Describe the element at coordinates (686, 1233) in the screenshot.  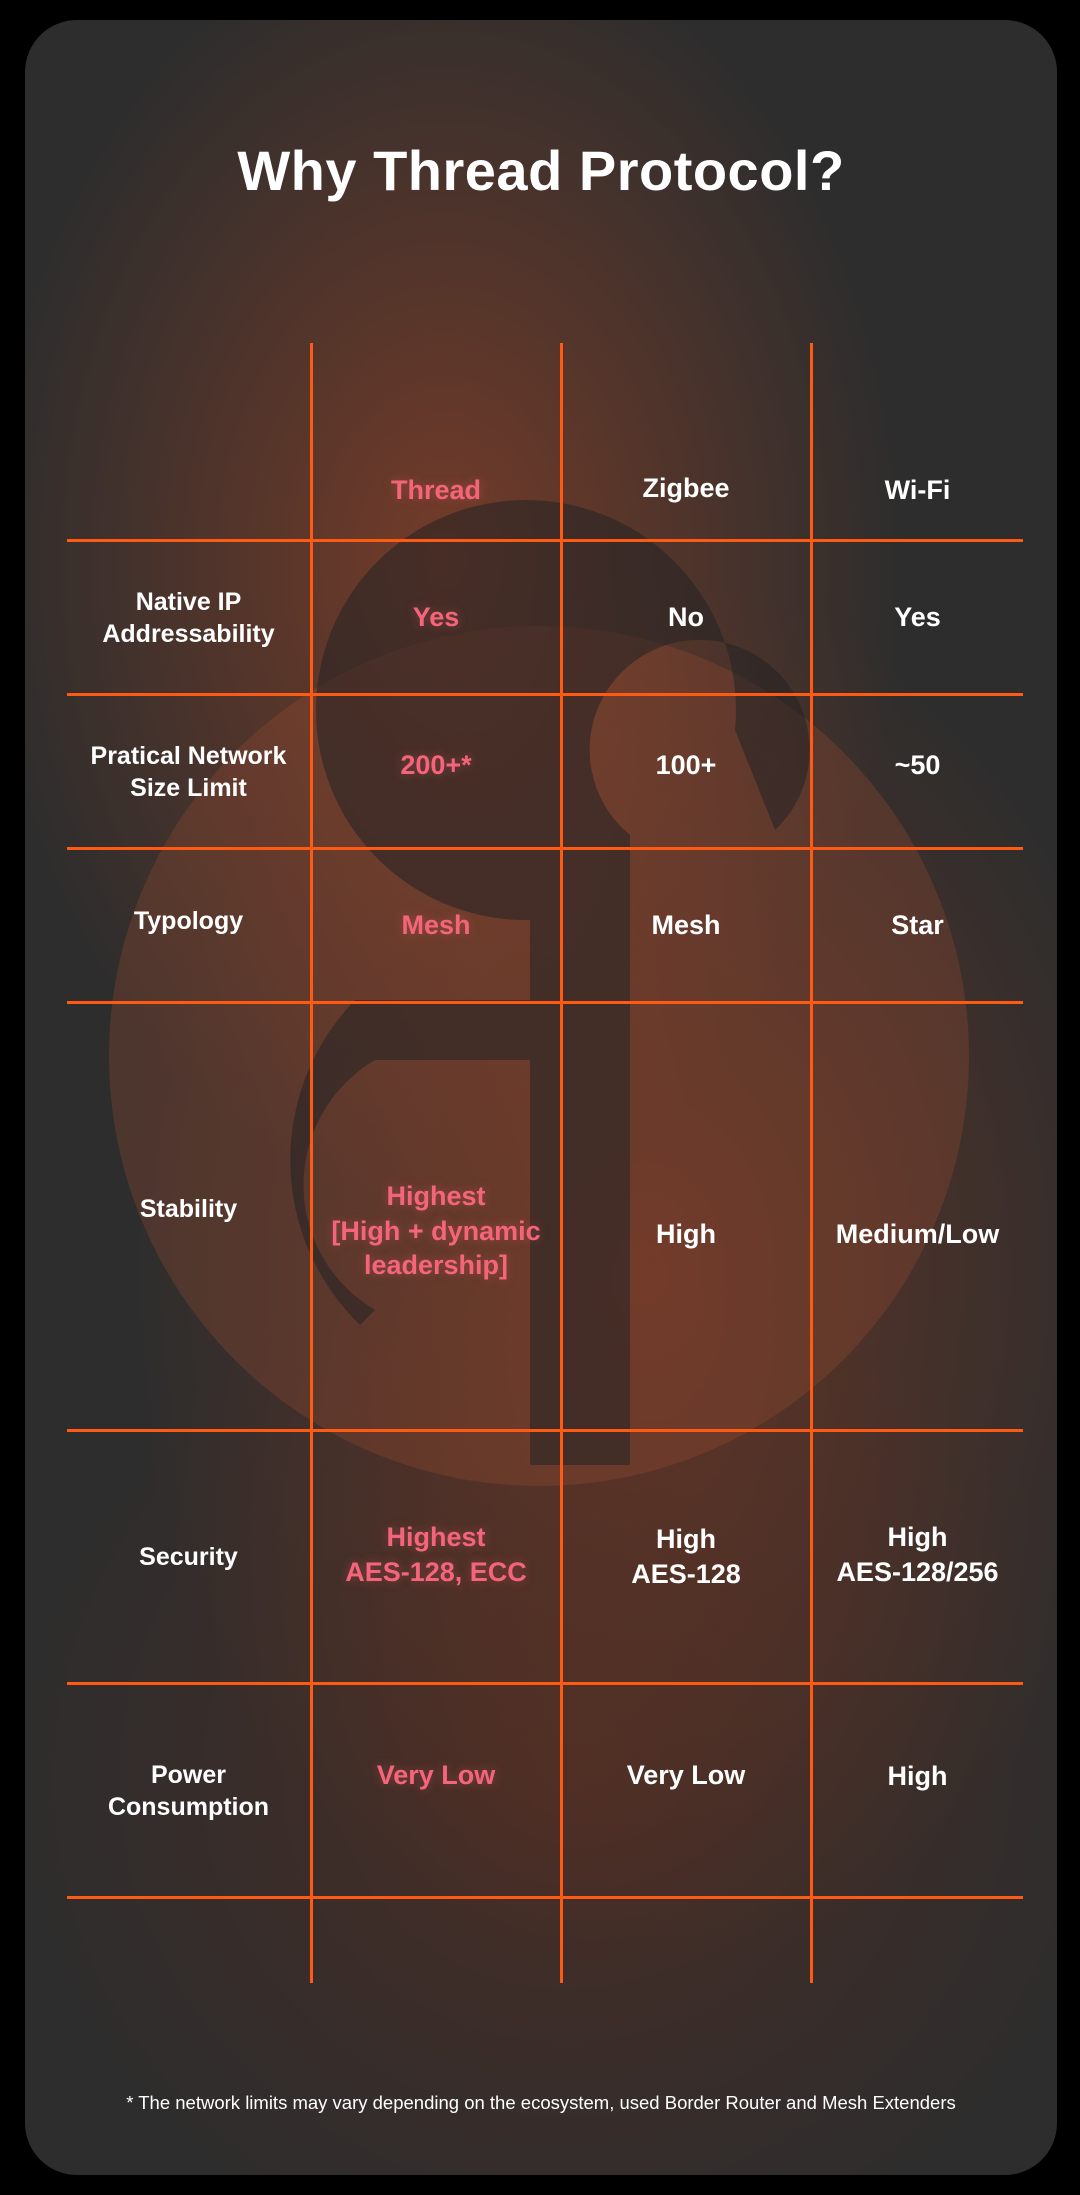
I see `cell-zigbee-stability: High` at that location.